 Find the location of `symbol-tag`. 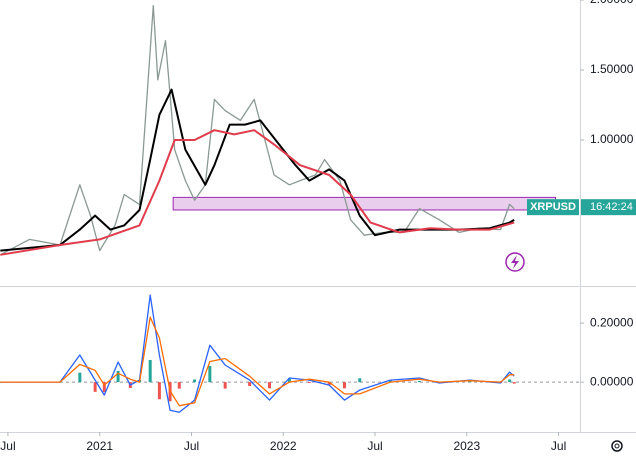

symbol-tag is located at coordinates (553, 207).